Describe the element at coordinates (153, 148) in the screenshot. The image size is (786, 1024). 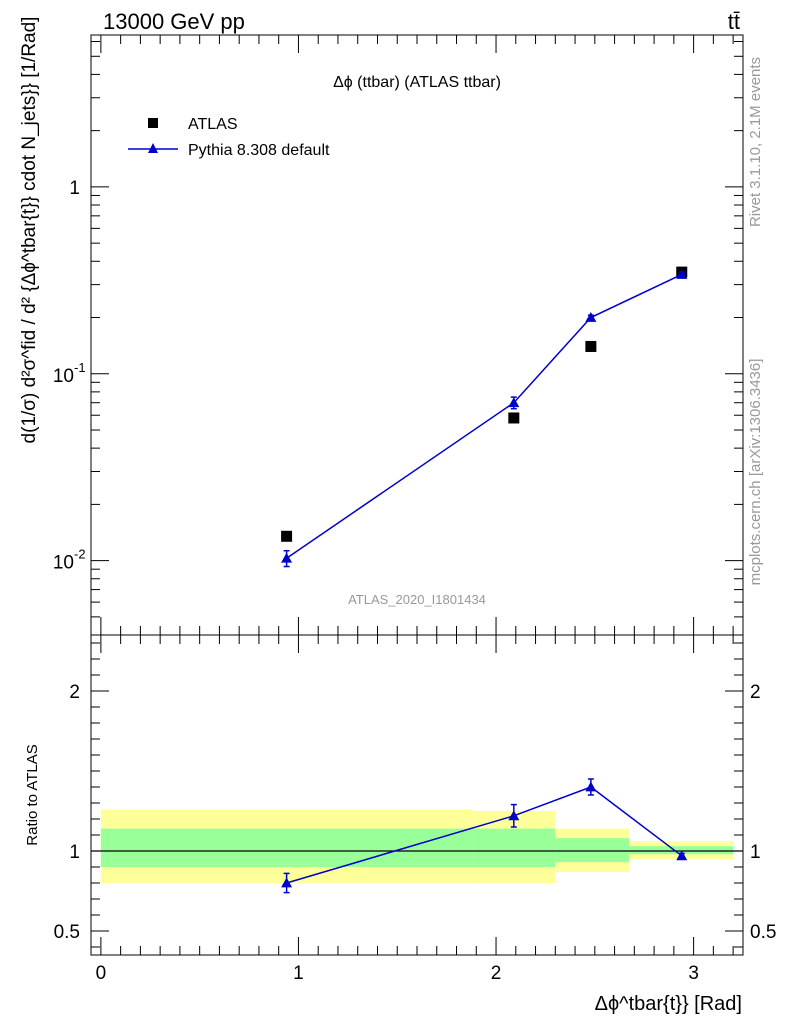
I see `legend-marker-pythia` at that location.